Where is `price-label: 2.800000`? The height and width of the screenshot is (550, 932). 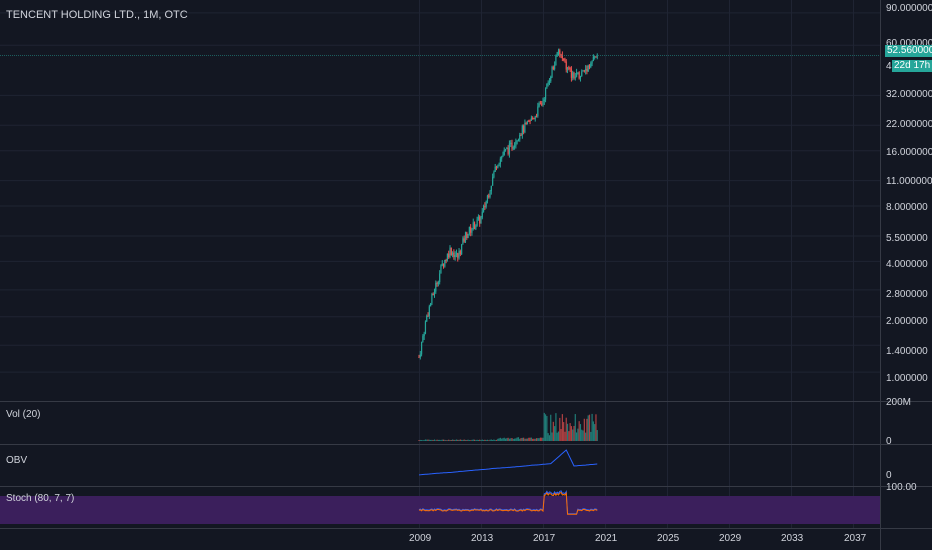
price-label: 2.800000 is located at coordinates (907, 294).